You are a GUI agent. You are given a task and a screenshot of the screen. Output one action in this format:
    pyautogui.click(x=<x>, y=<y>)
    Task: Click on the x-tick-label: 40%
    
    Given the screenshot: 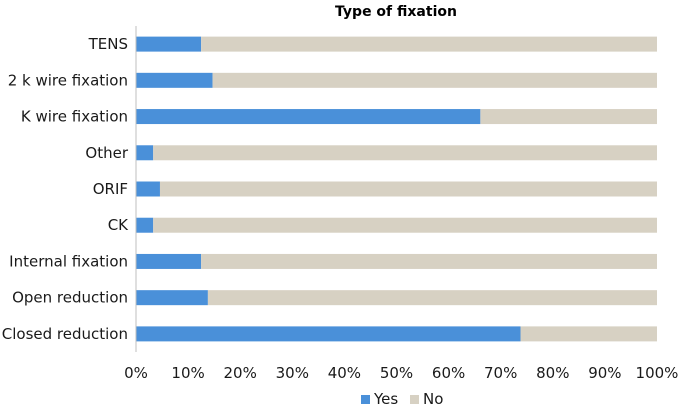 What is the action you would take?
    pyautogui.click(x=344, y=373)
    